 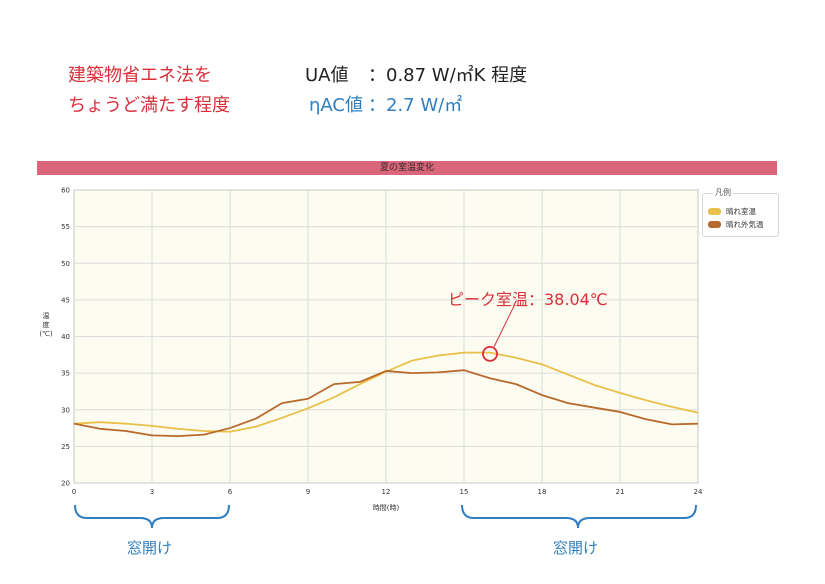 I want to click on legend-swatch-outdoor, so click(x=714, y=224).